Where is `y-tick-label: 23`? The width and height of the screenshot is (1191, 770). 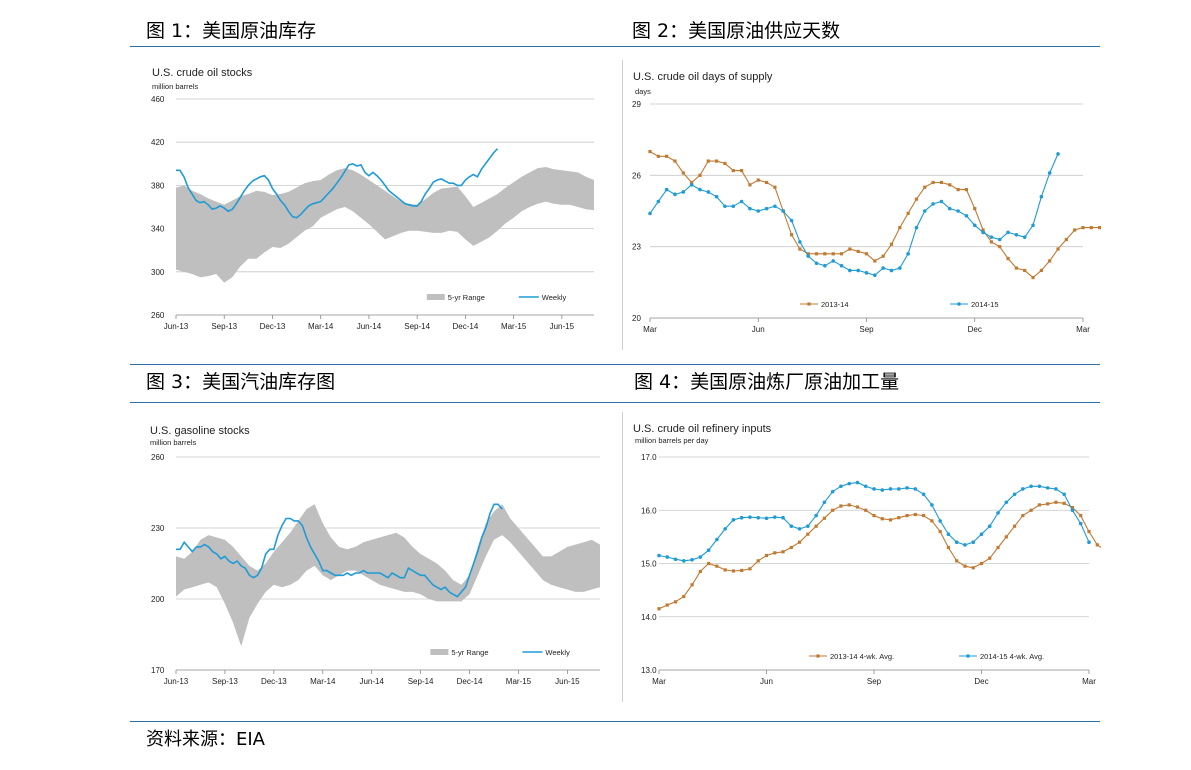
y-tick-label: 23 is located at coordinates (636, 247).